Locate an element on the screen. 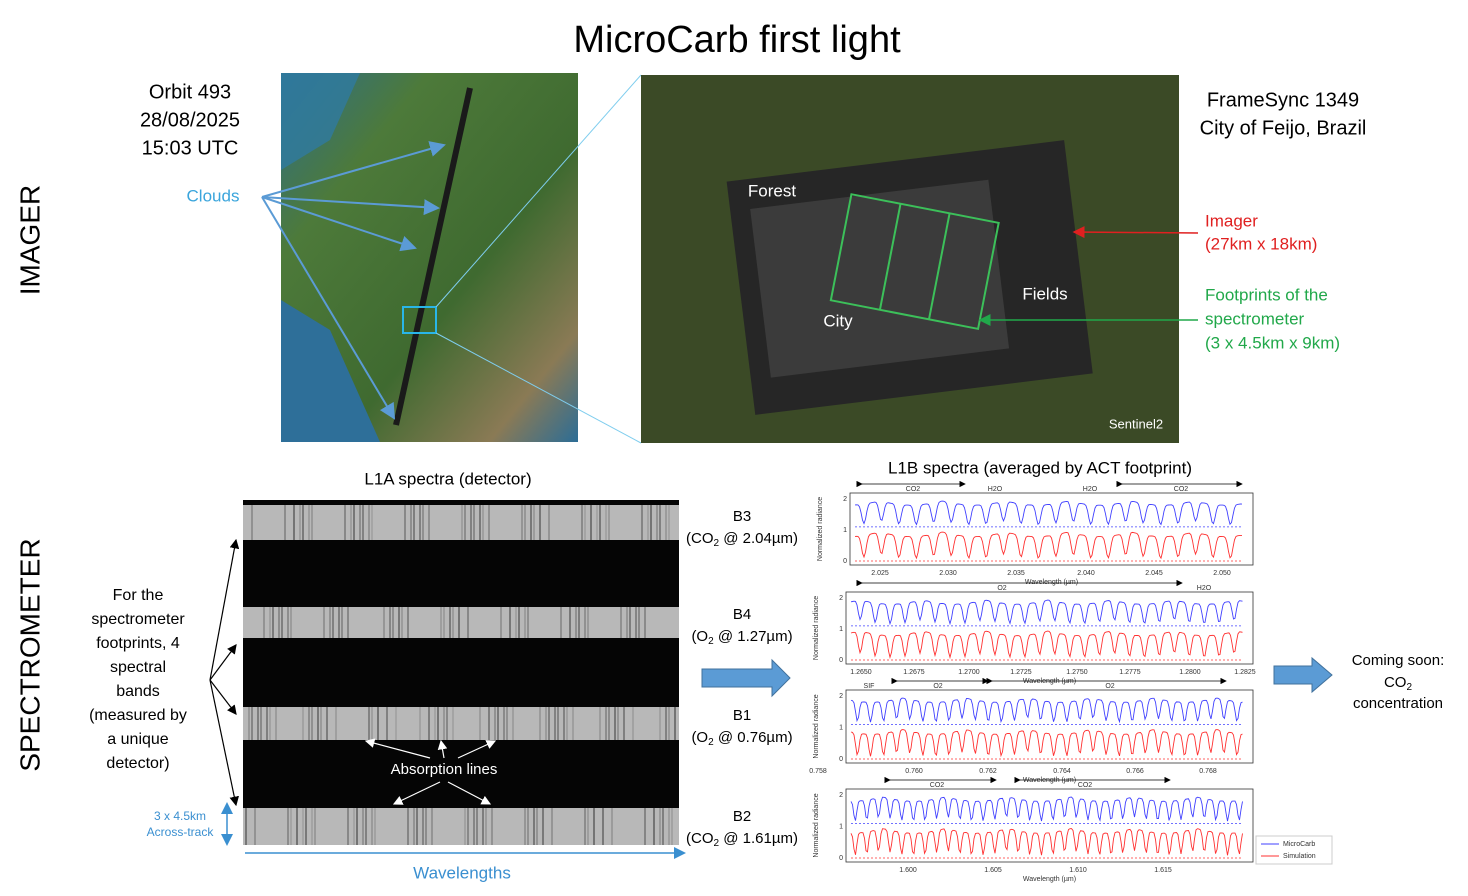 This screenshot has width=1468, height=896. x-tick-label: 0.768 is located at coordinates (1208, 771).